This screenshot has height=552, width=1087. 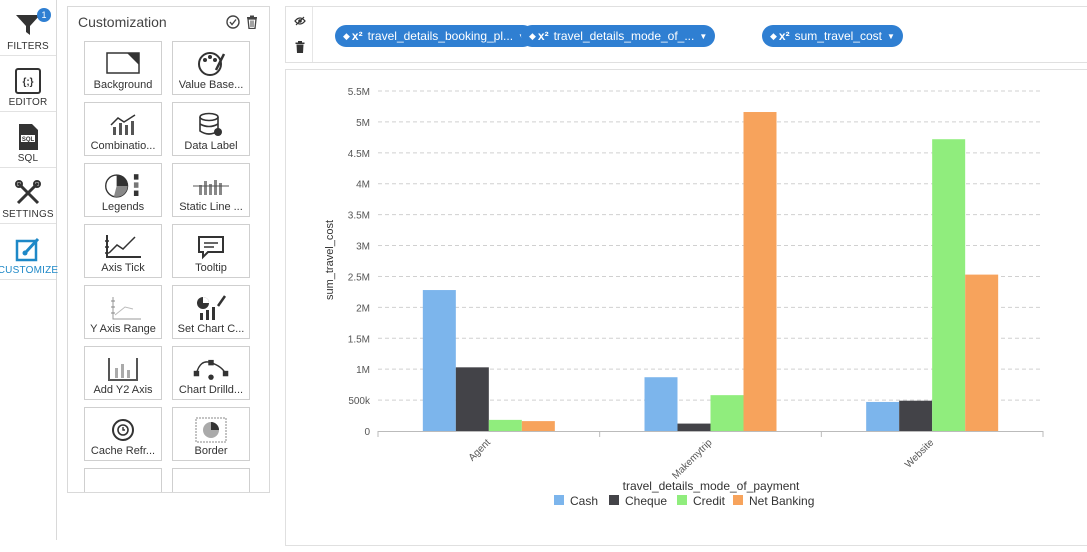 What do you see at coordinates (252, 22) in the screenshot?
I see `trash-icon` at bounding box center [252, 22].